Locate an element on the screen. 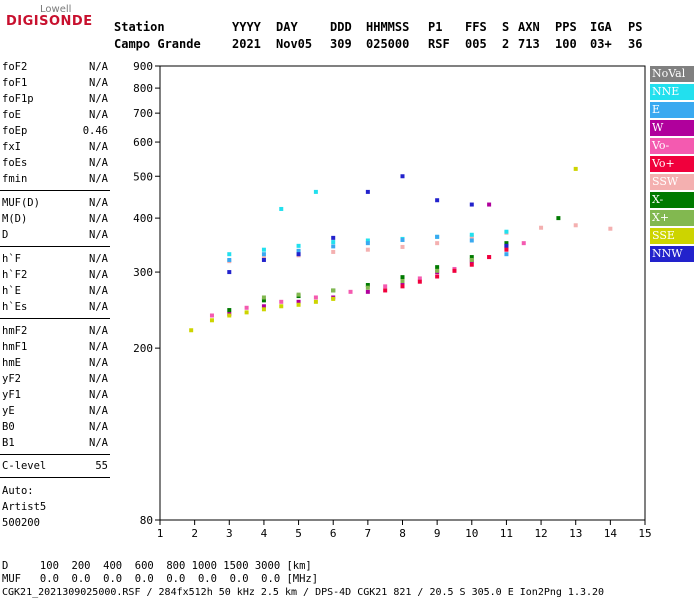 The width and height of the screenshot is (700, 600). clevel-value: 55 is located at coordinates (101, 466).